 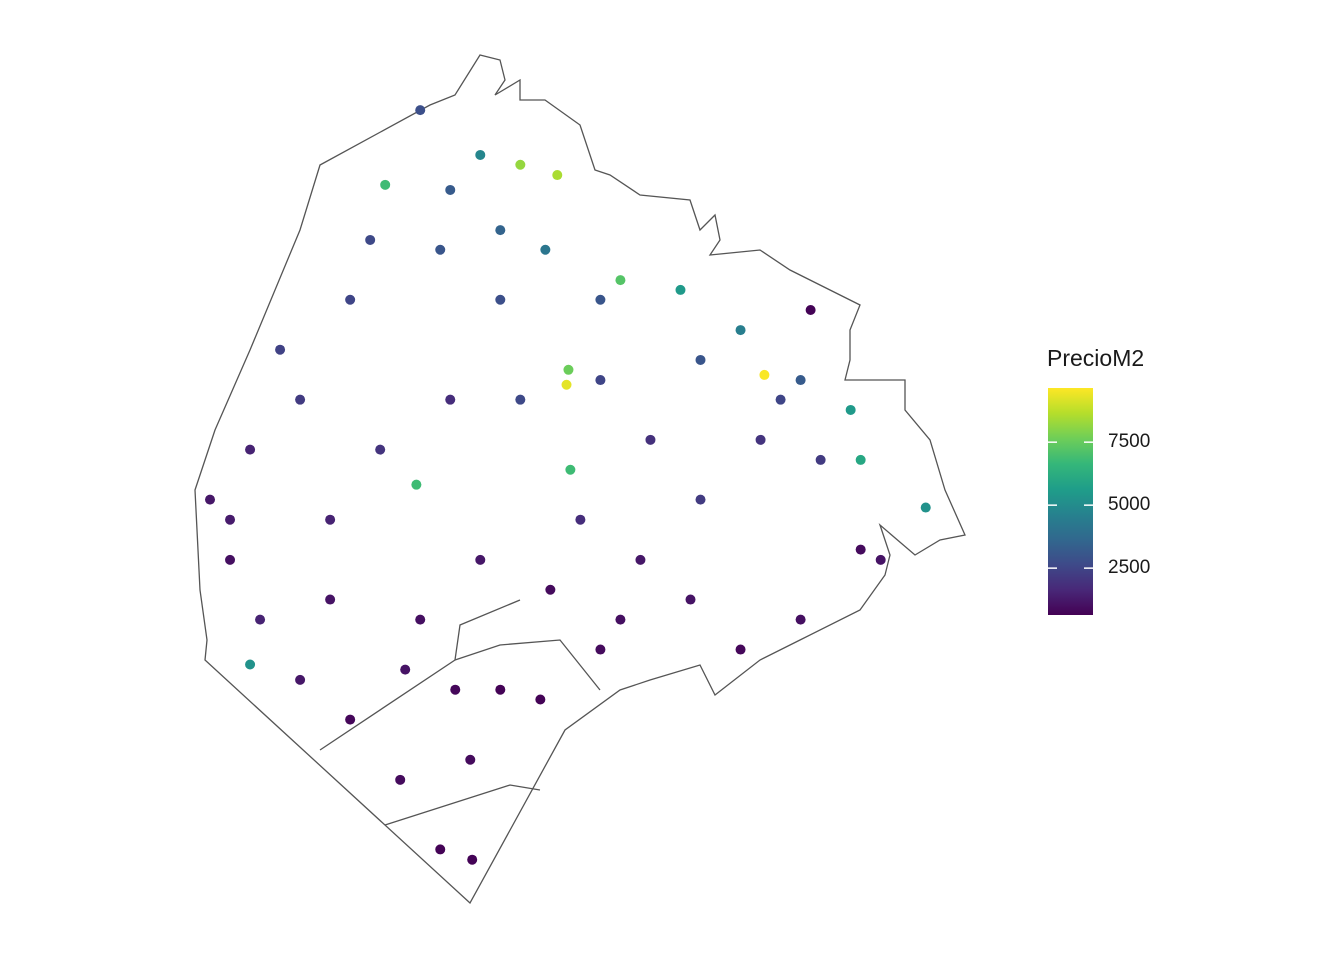 I want to click on legend-tick-label: 7500, so click(x=1129, y=441).